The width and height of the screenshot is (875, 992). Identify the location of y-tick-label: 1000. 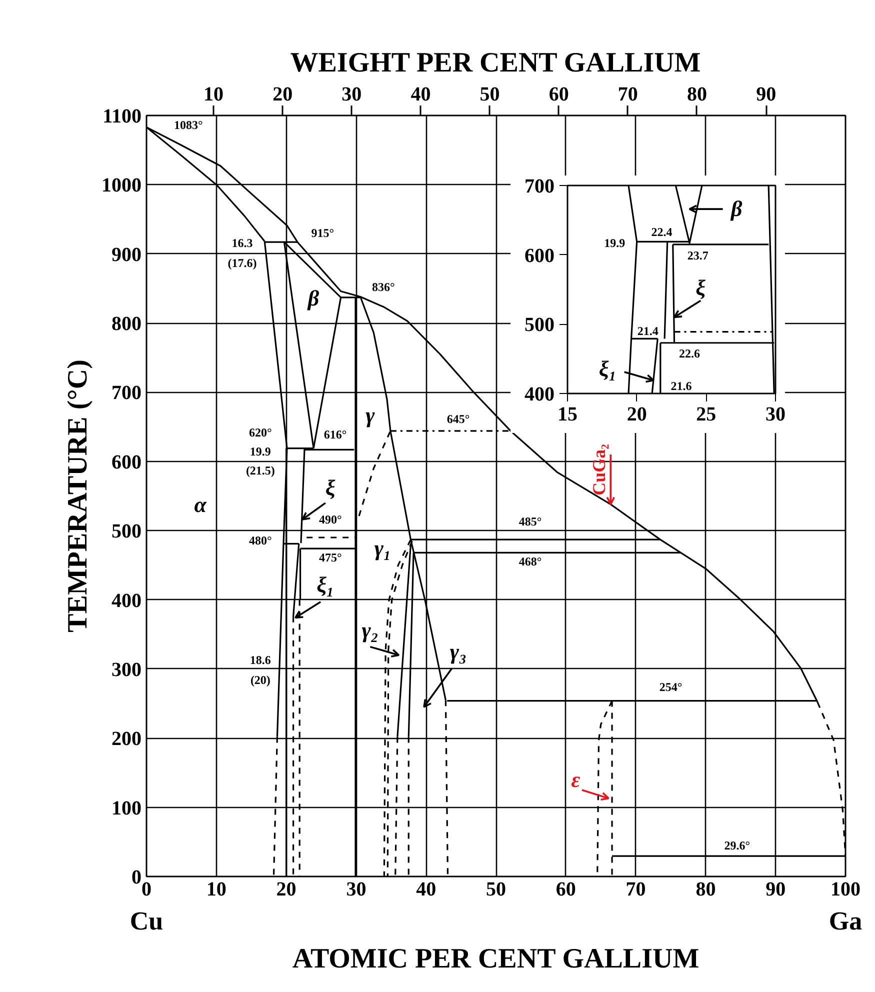
(122, 185).